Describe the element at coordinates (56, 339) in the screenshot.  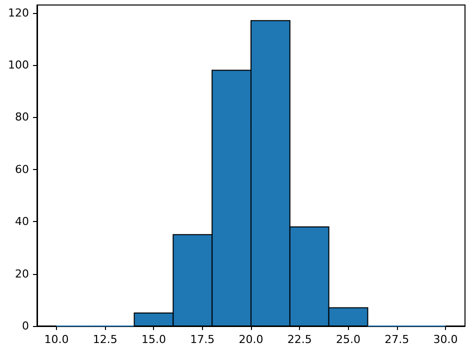
I see `x-tick-label: 10.0` at that location.